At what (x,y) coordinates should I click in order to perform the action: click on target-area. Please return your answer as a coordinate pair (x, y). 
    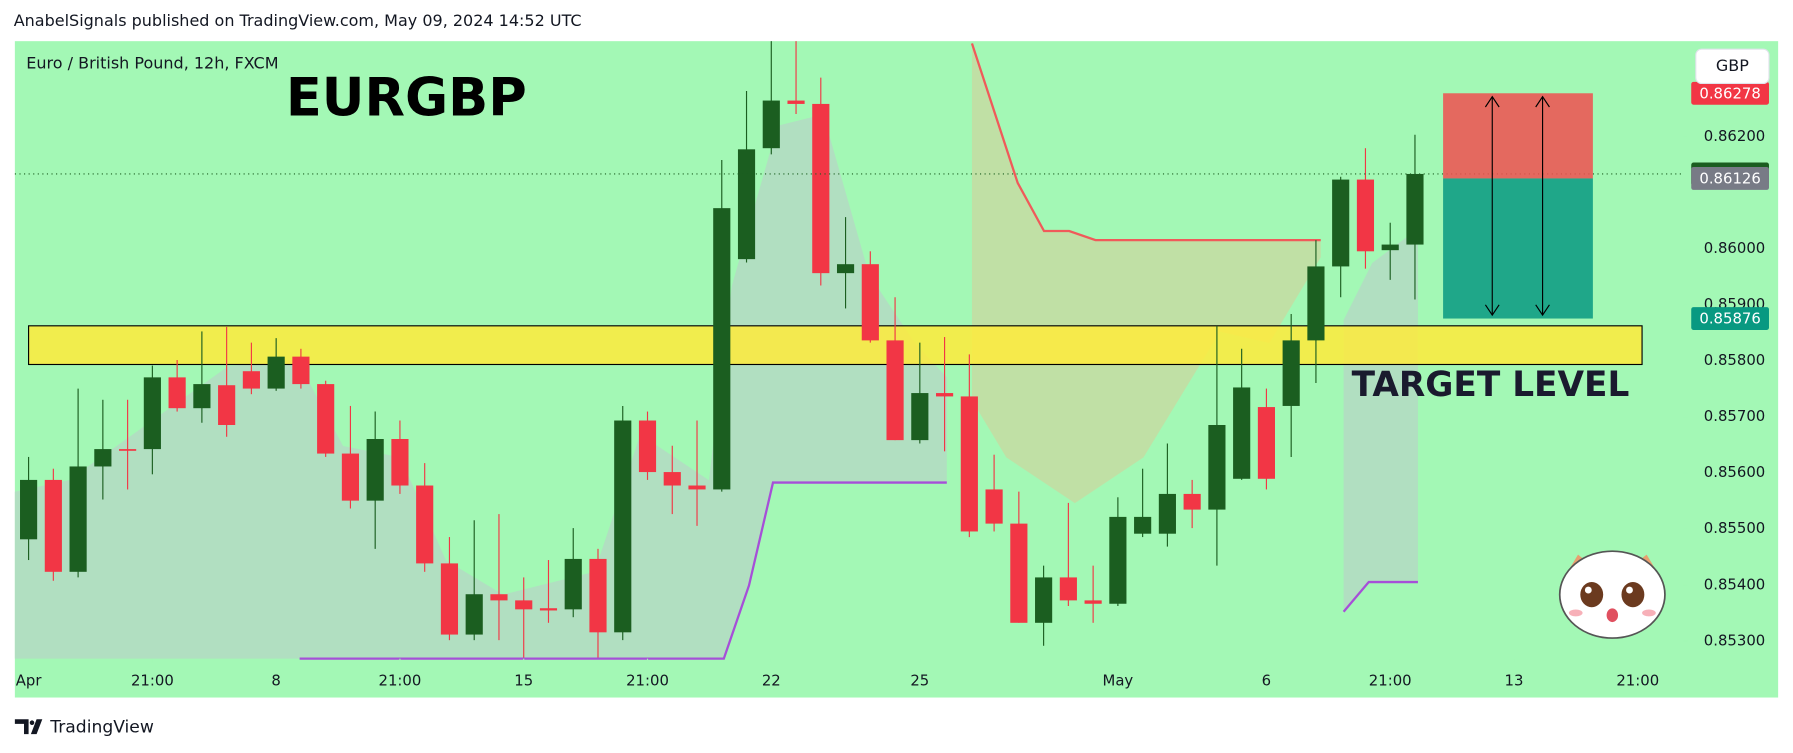
    Looking at the image, I should click on (1518, 248).